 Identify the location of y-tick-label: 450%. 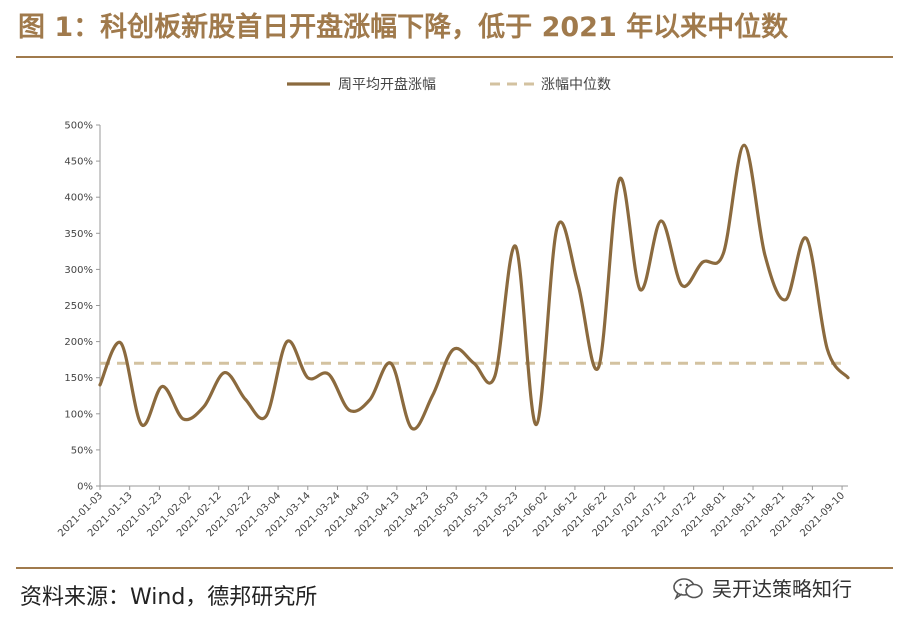
(78, 162).